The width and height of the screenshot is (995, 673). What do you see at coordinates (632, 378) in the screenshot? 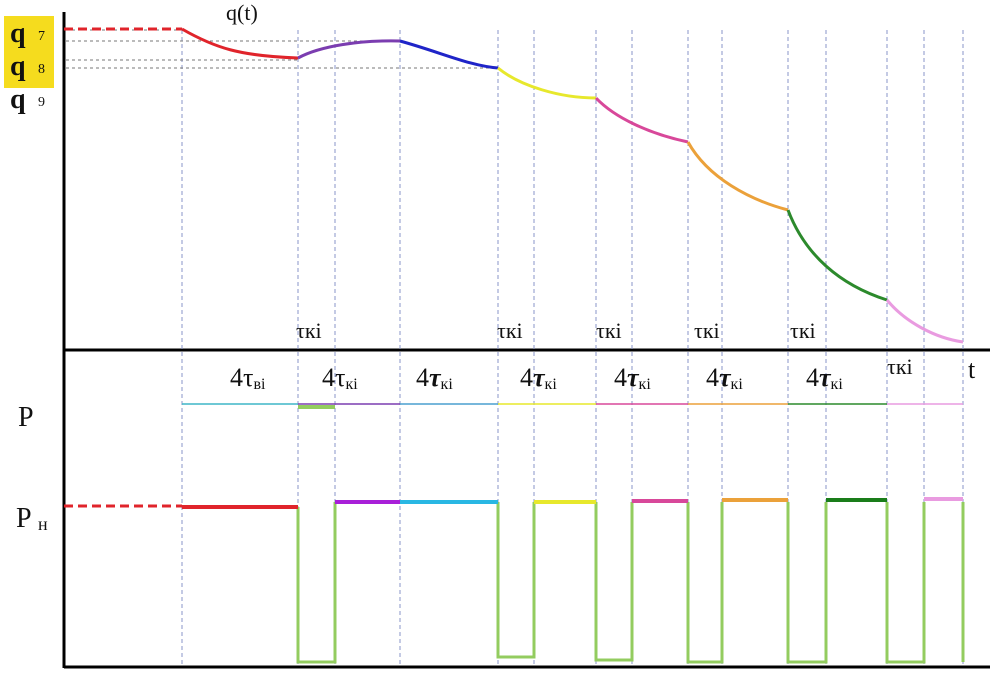
I see `interval-label-5: 4τкі` at bounding box center [632, 378].